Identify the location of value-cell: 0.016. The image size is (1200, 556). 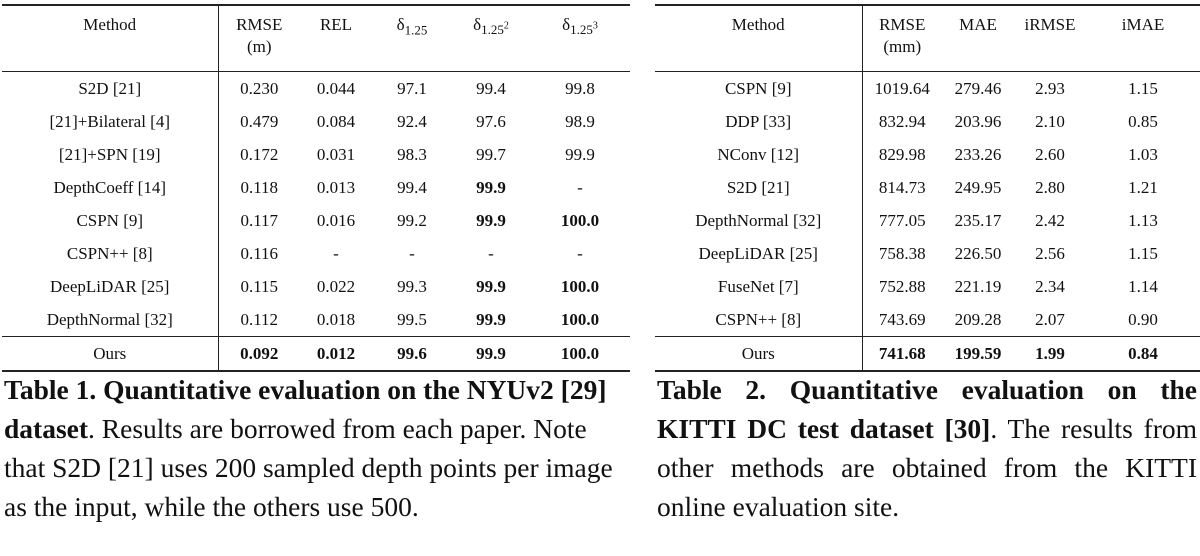
(336, 220).